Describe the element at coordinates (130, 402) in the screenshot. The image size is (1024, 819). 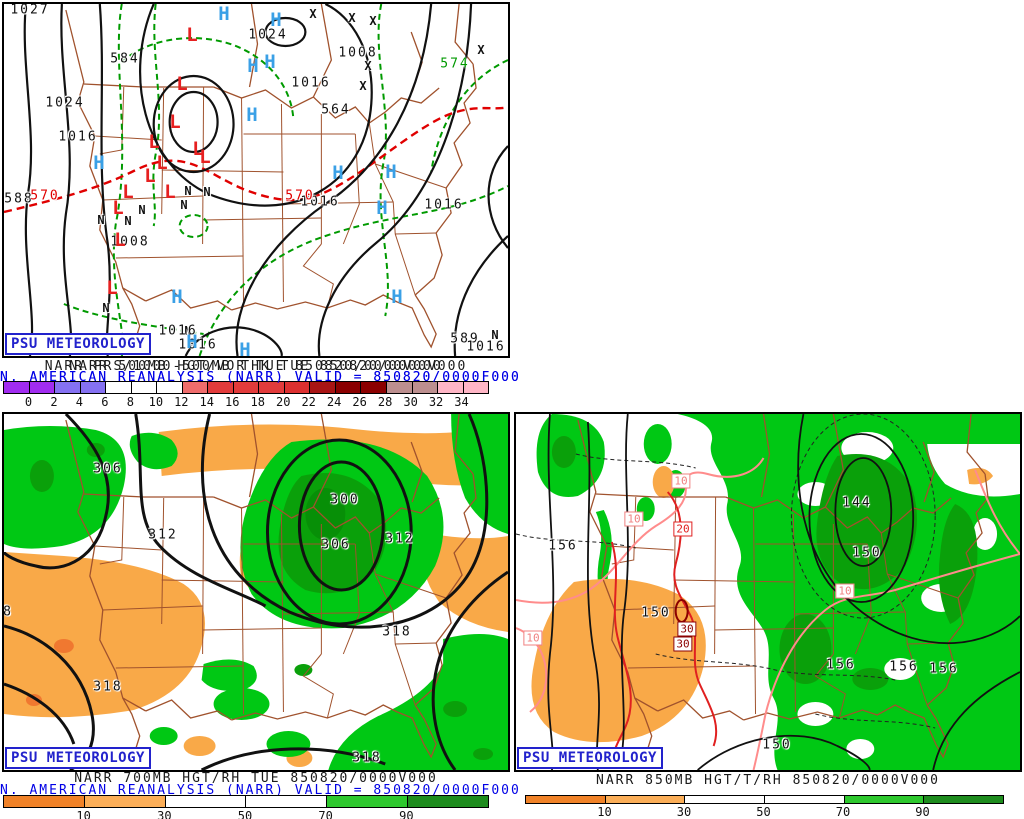
I see `colorbar-tick: 8` at that location.